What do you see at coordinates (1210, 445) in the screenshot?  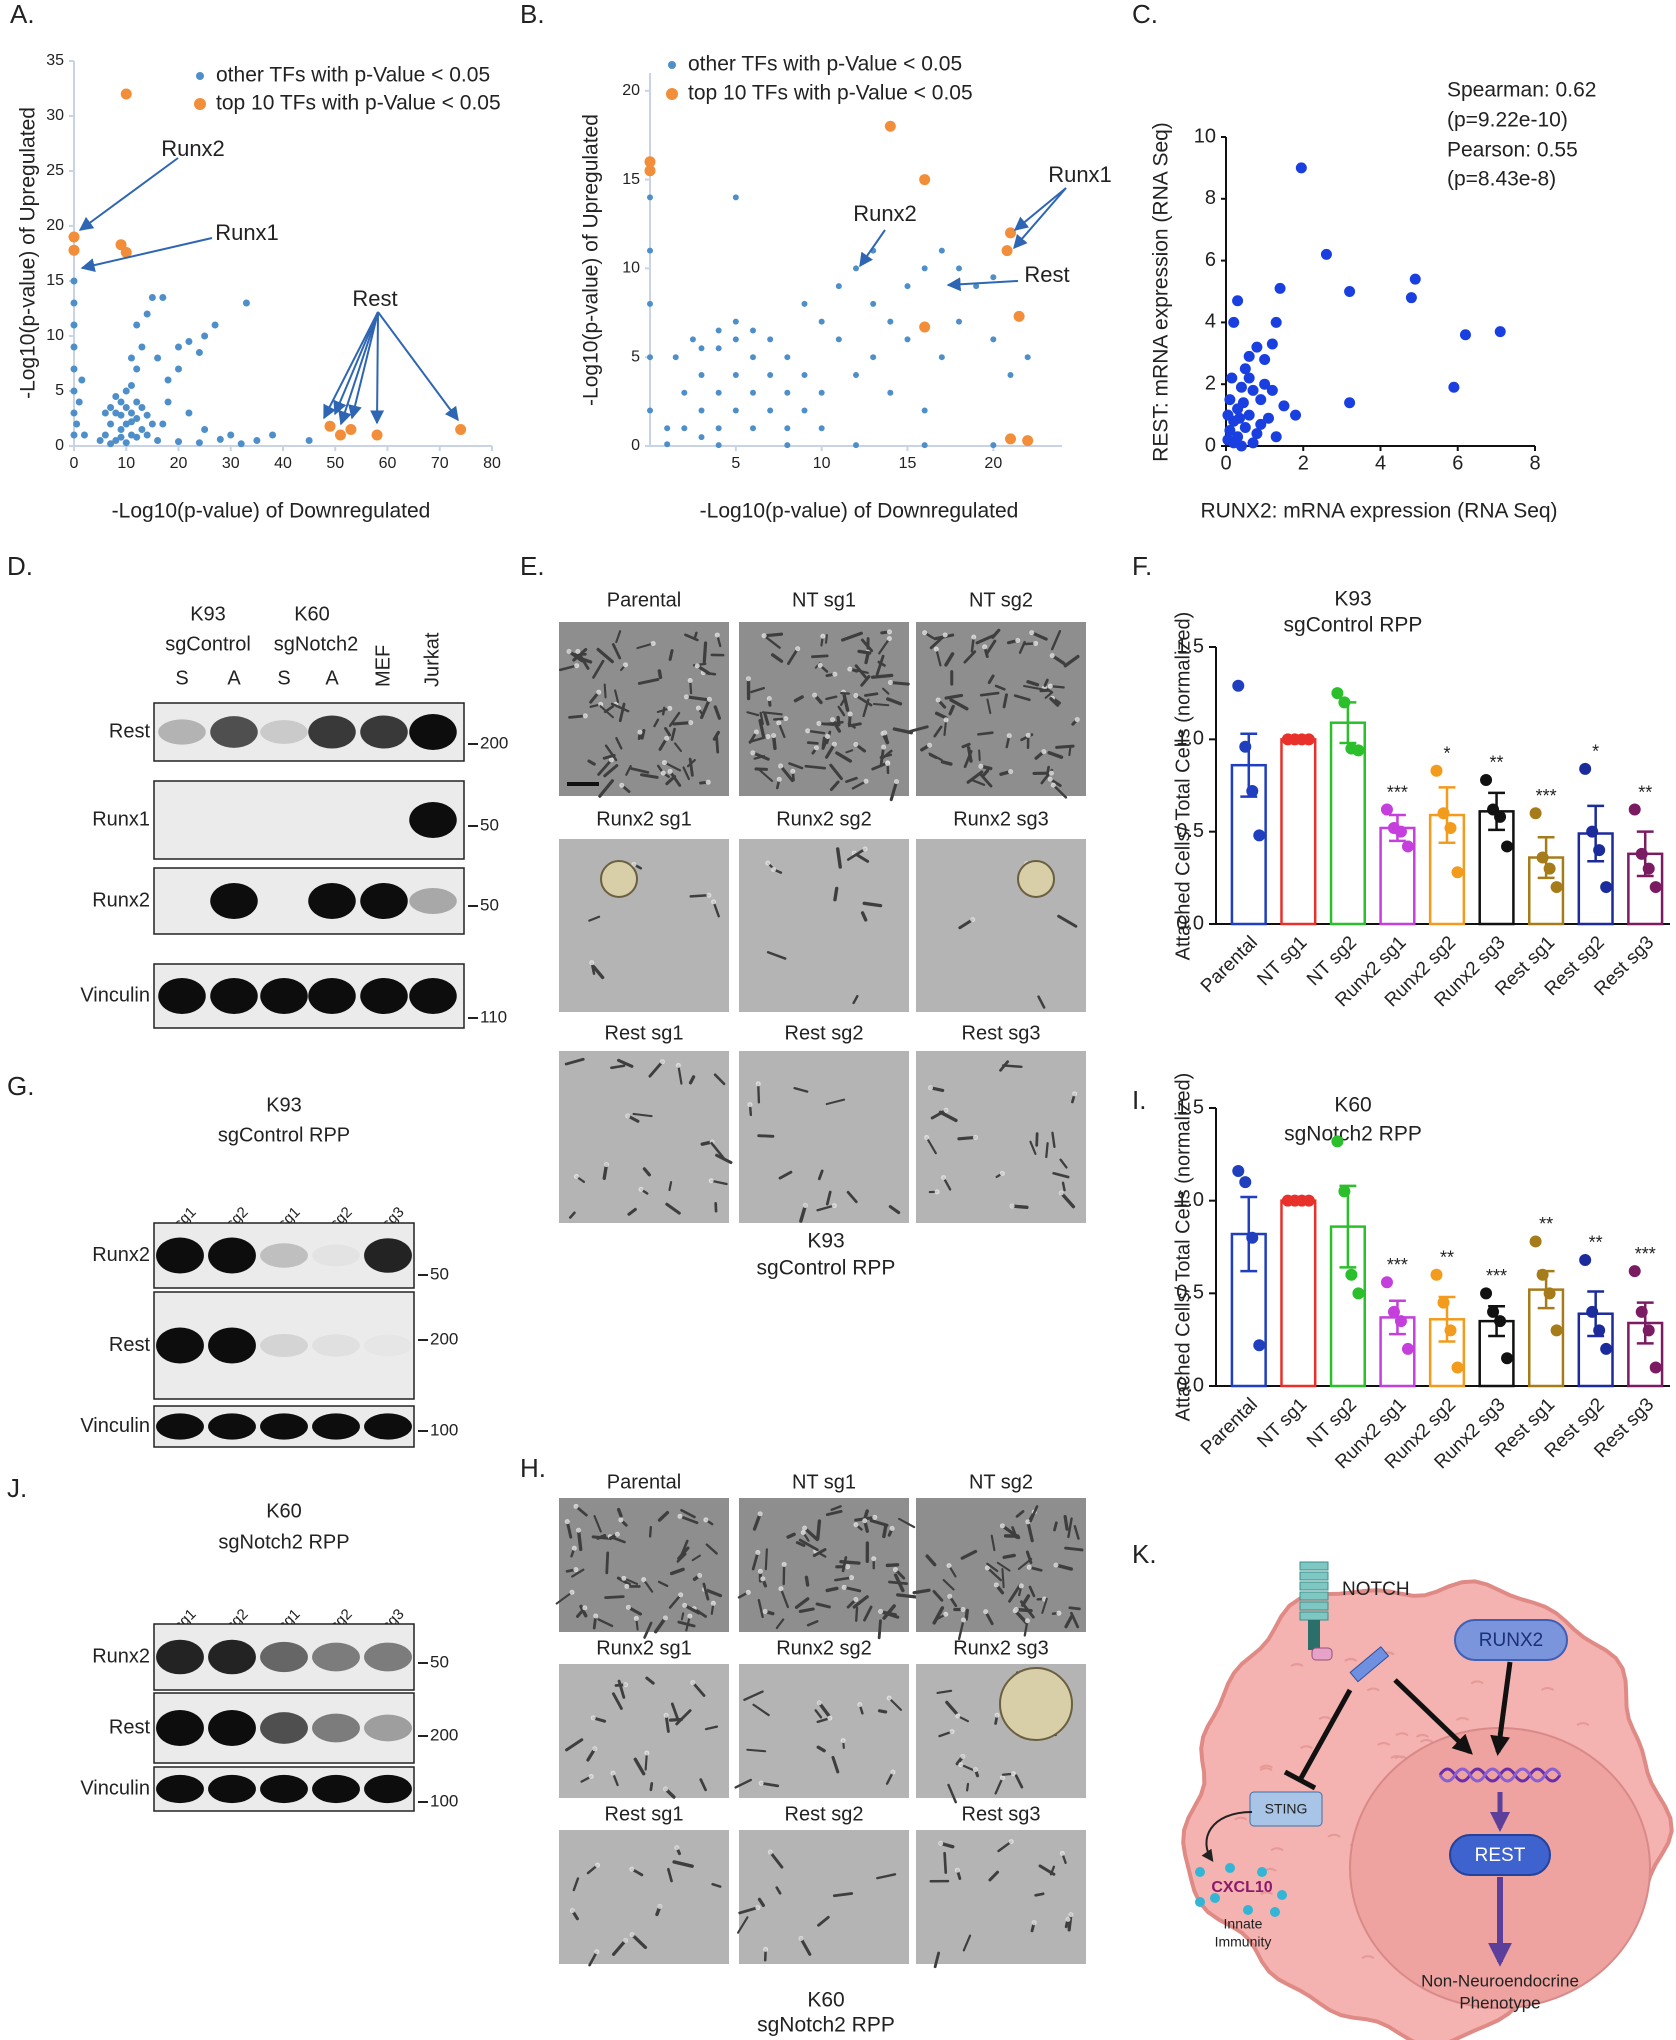 I see `y-tick-label: 0` at bounding box center [1210, 445].